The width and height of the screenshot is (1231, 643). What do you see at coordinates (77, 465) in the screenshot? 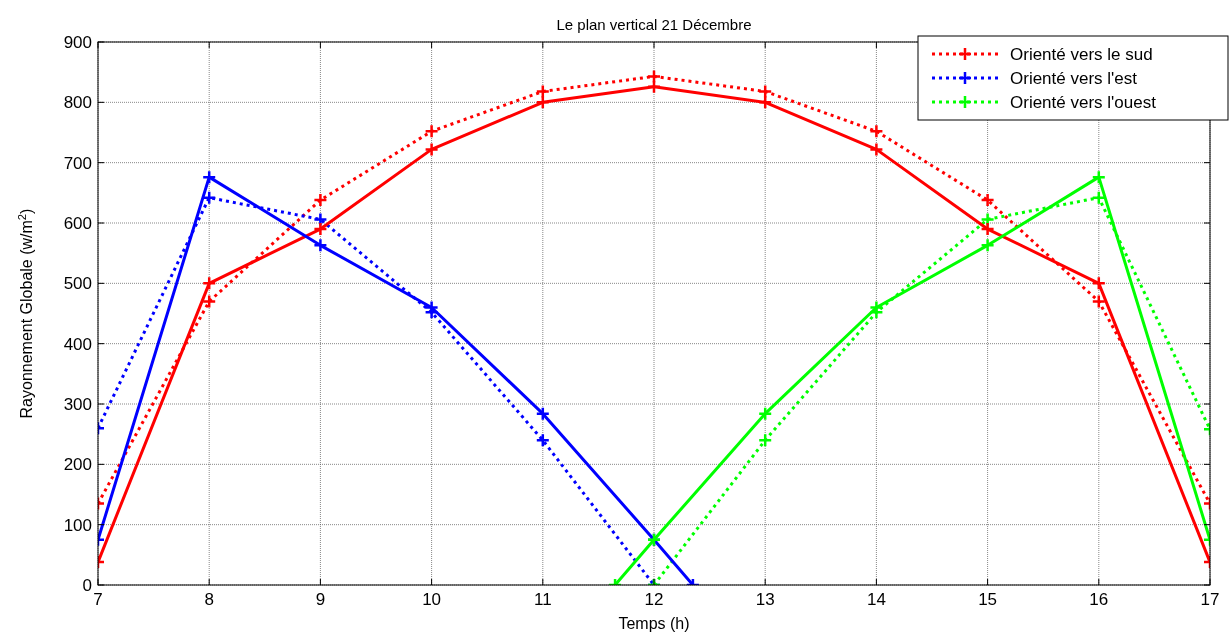
I see `y-tick-label: 200` at bounding box center [77, 465].